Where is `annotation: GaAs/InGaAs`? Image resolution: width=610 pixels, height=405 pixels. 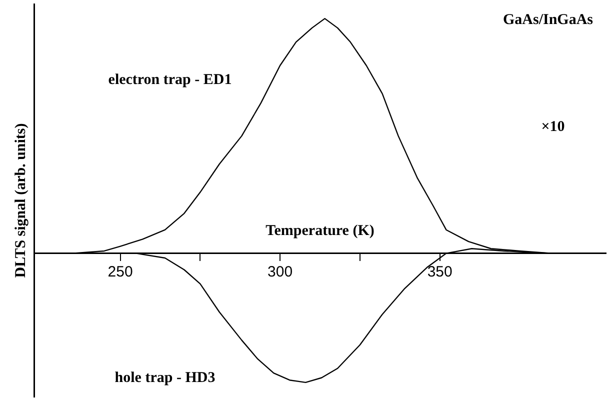
annotation: GaAs/InGaAs is located at coordinates (548, 20).